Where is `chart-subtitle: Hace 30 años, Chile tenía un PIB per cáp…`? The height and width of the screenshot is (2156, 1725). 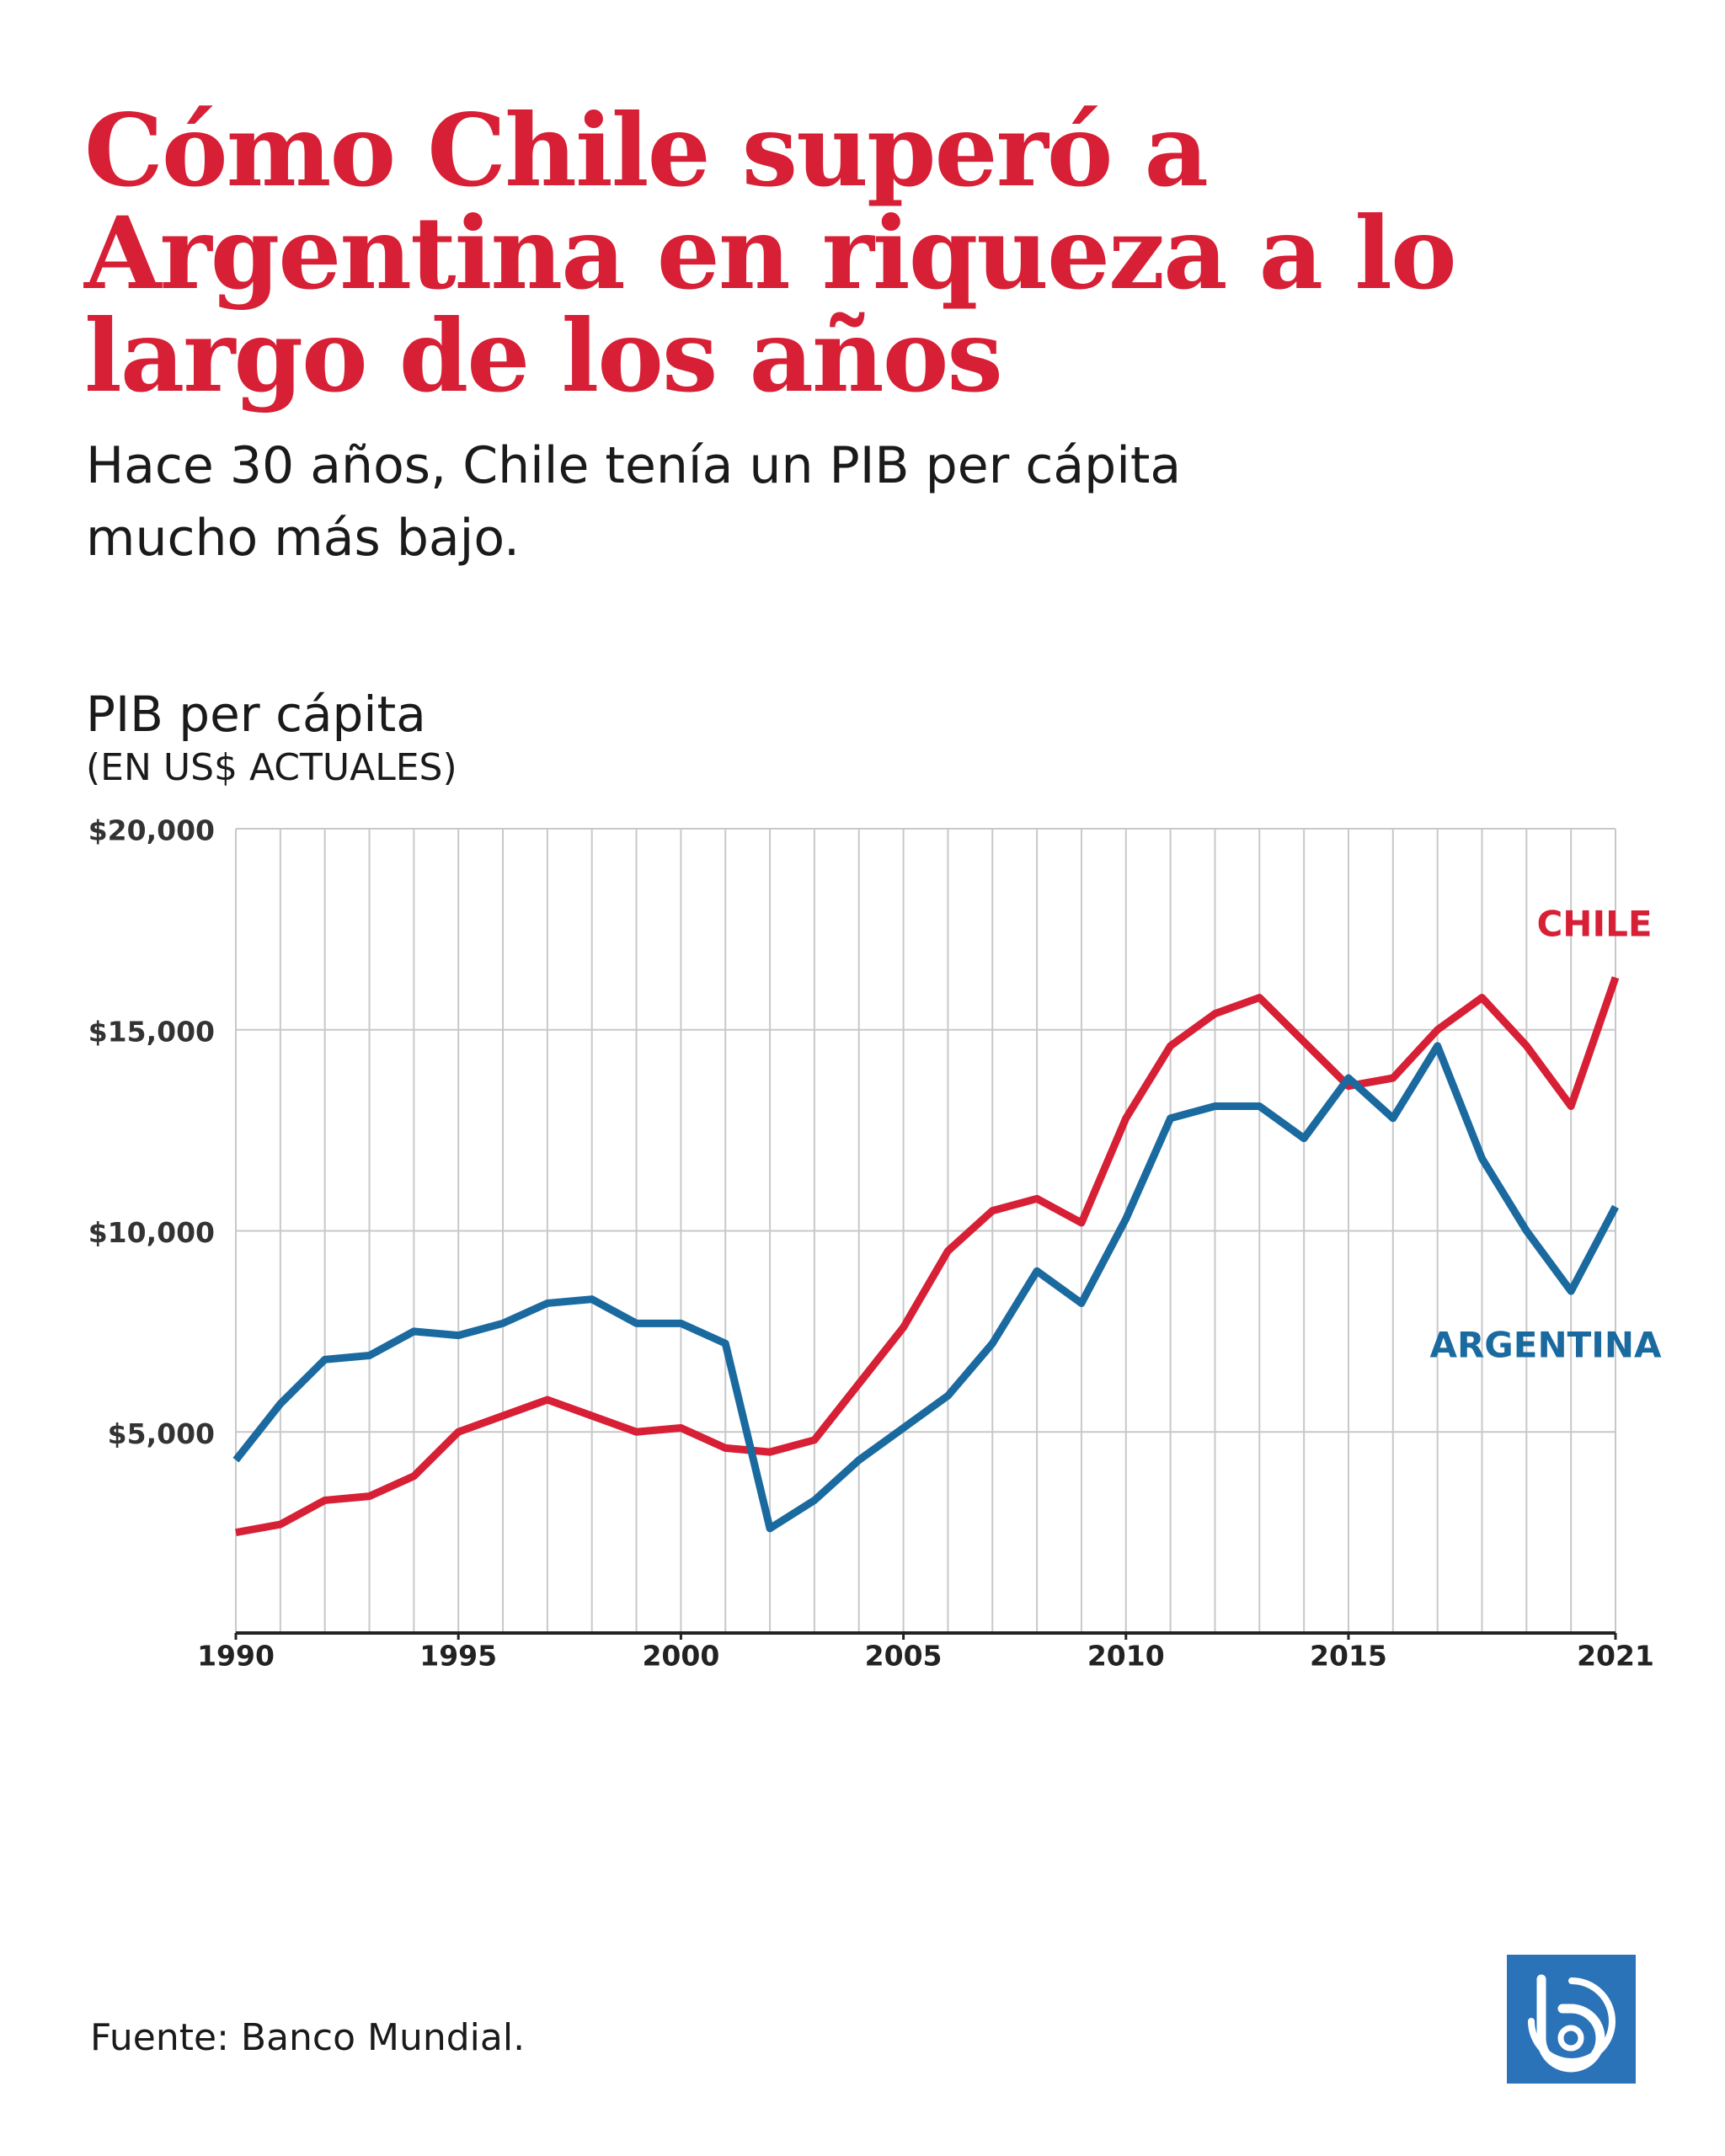
chart-subtitle: Hace 30 años, Chile tenía un PIB per cáp… is located at coordinates (634, 502).